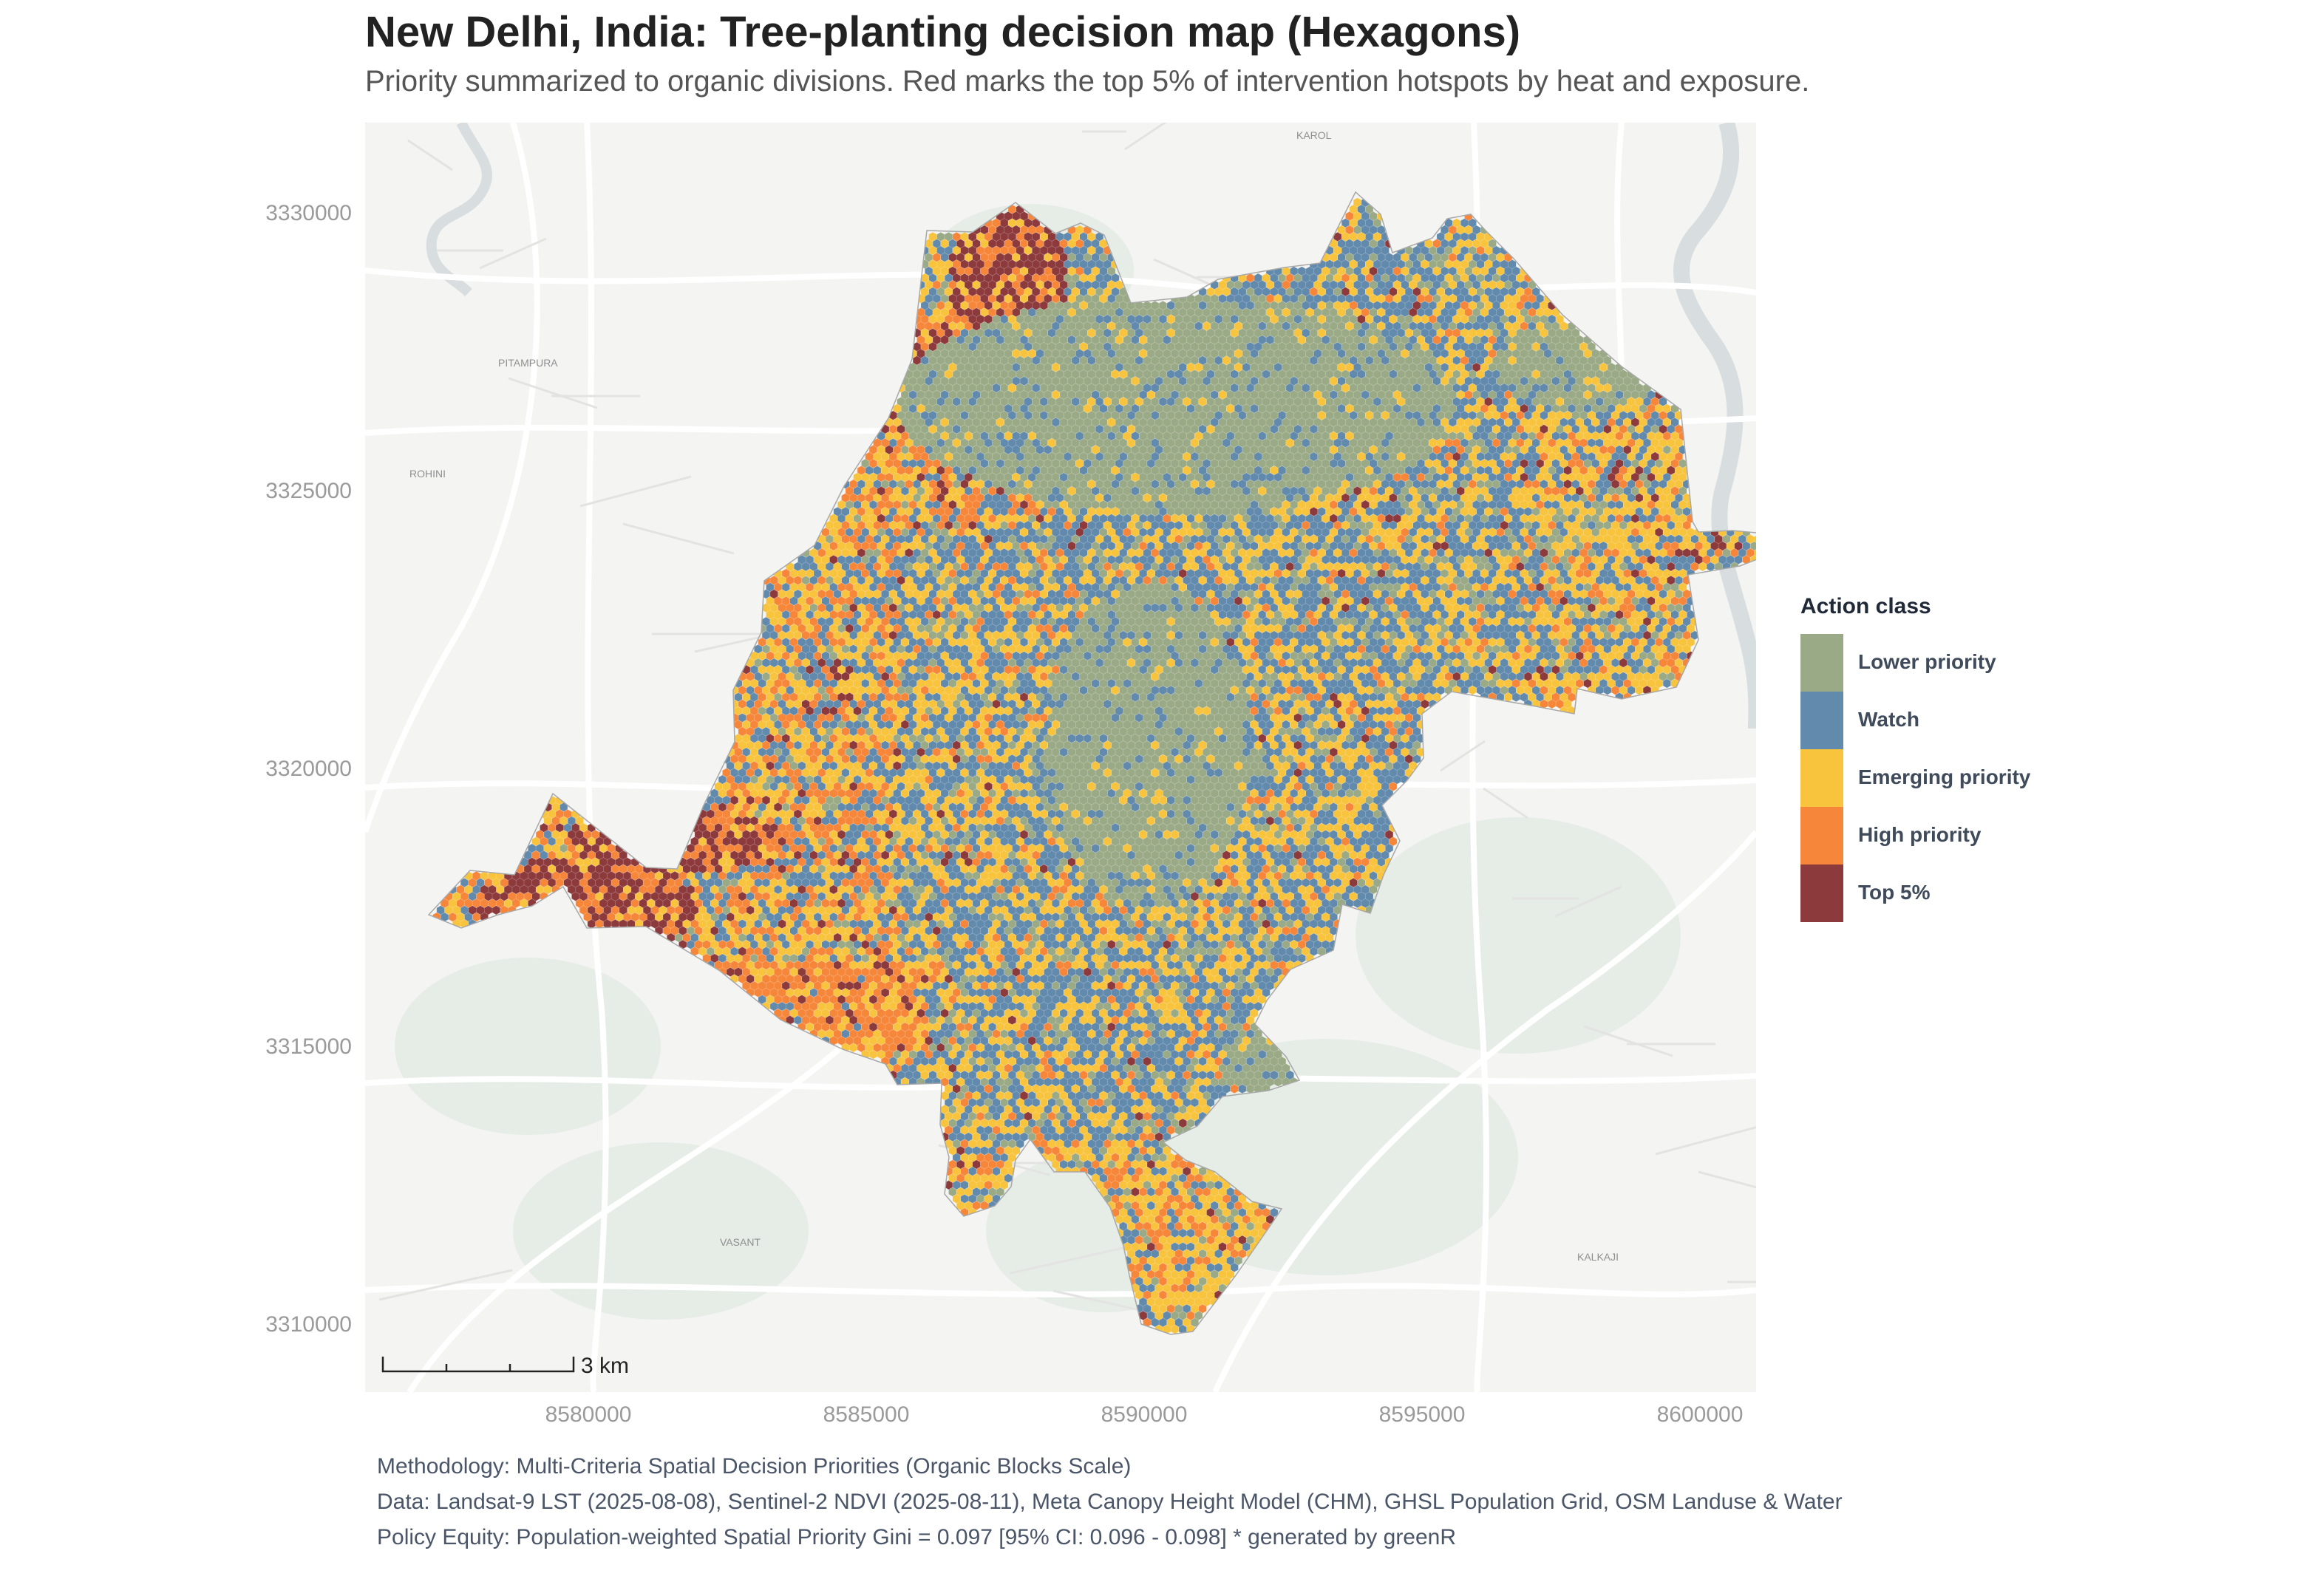 Image resolution: width=2306 pixels, height=1596 pixels. I want to click on basemap-place-label: ROHINI, so click(427, 474).